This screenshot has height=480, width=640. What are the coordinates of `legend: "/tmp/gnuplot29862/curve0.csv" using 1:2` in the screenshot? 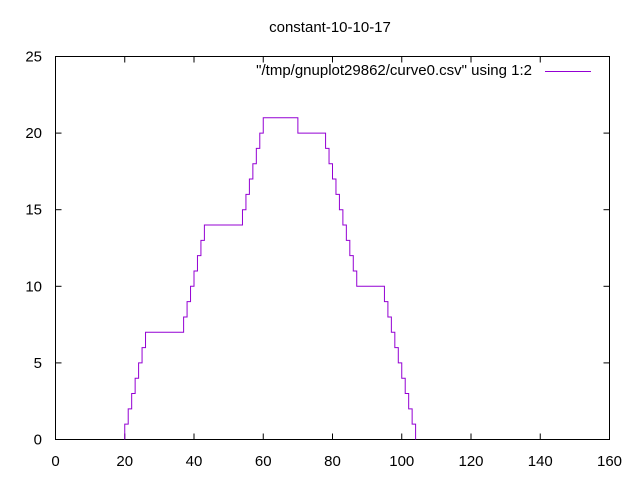 It's located at (423, 70).